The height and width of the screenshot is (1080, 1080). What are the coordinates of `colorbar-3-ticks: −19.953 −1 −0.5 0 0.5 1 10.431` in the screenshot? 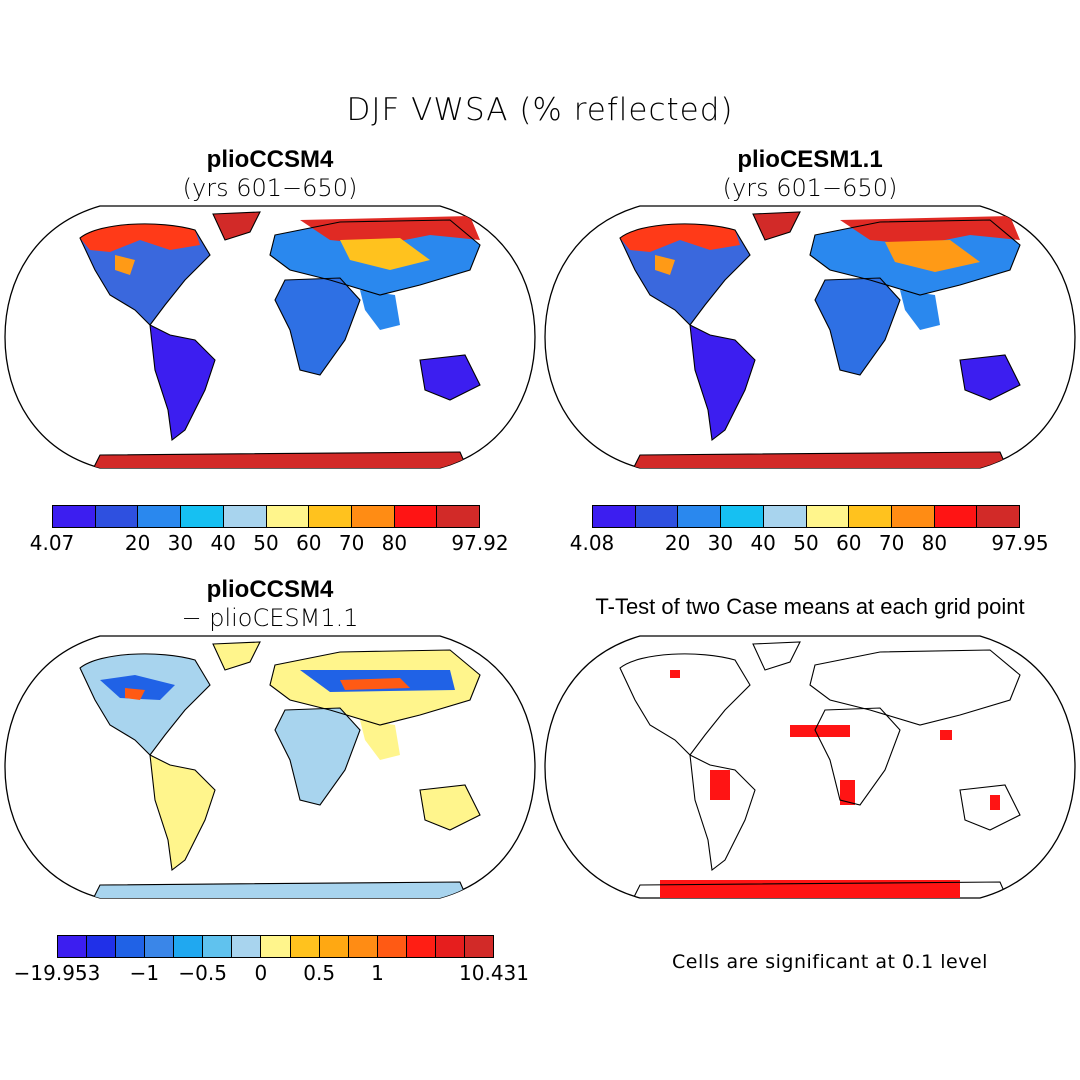 It's located at (271, 974).